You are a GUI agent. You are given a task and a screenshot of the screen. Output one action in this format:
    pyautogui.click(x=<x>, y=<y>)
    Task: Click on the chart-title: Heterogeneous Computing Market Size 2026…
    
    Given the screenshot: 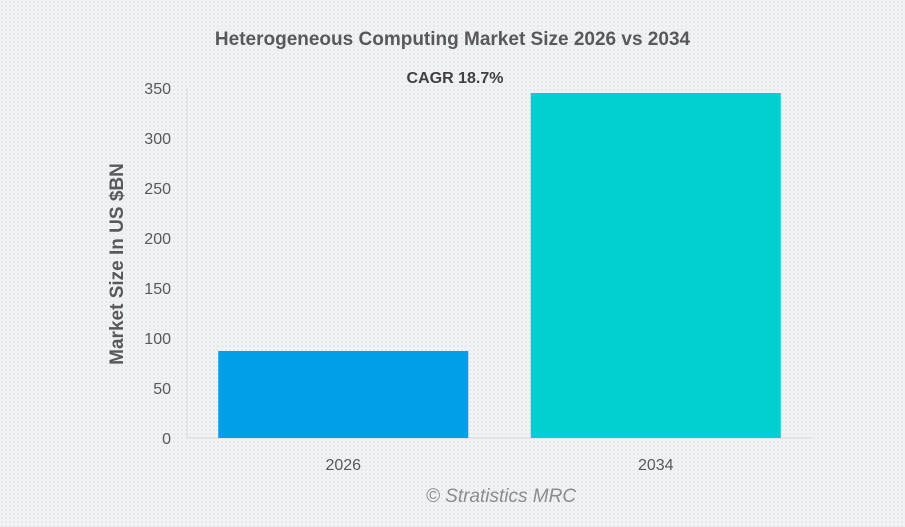 What is the action you would take?
    pyautogui.click(x=452, y=39)
    